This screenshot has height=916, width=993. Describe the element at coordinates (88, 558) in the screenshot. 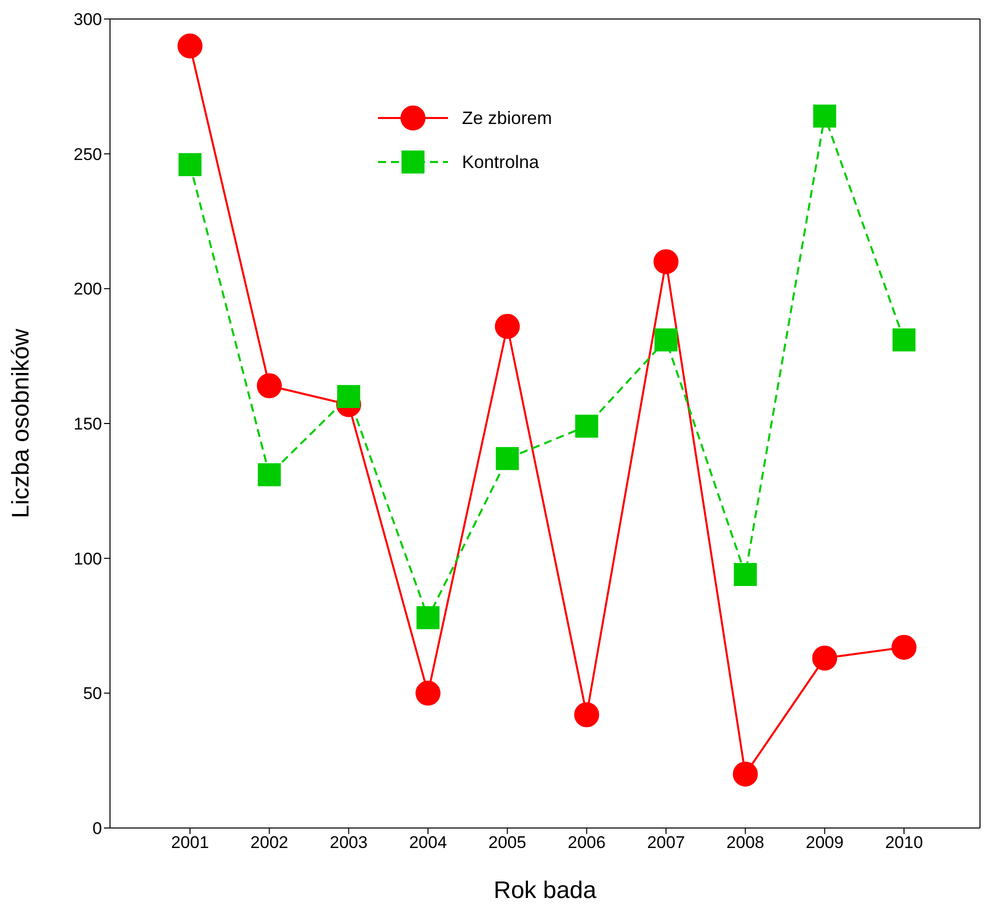

I see `y-tick-label: 100` at that location.